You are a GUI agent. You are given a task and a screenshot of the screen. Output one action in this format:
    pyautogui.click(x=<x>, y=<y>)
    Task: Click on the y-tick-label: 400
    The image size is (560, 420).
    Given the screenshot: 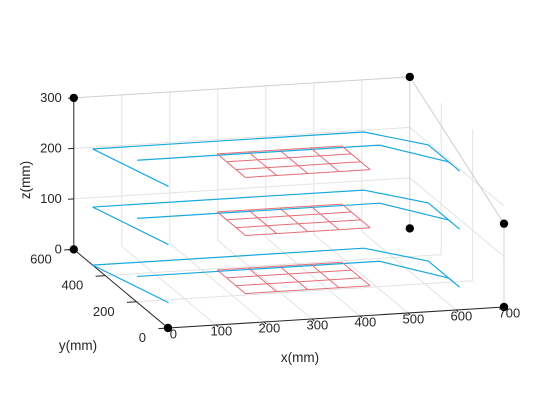 What is the action you would take?
    pyautogui.click(x=72, y=285)
    